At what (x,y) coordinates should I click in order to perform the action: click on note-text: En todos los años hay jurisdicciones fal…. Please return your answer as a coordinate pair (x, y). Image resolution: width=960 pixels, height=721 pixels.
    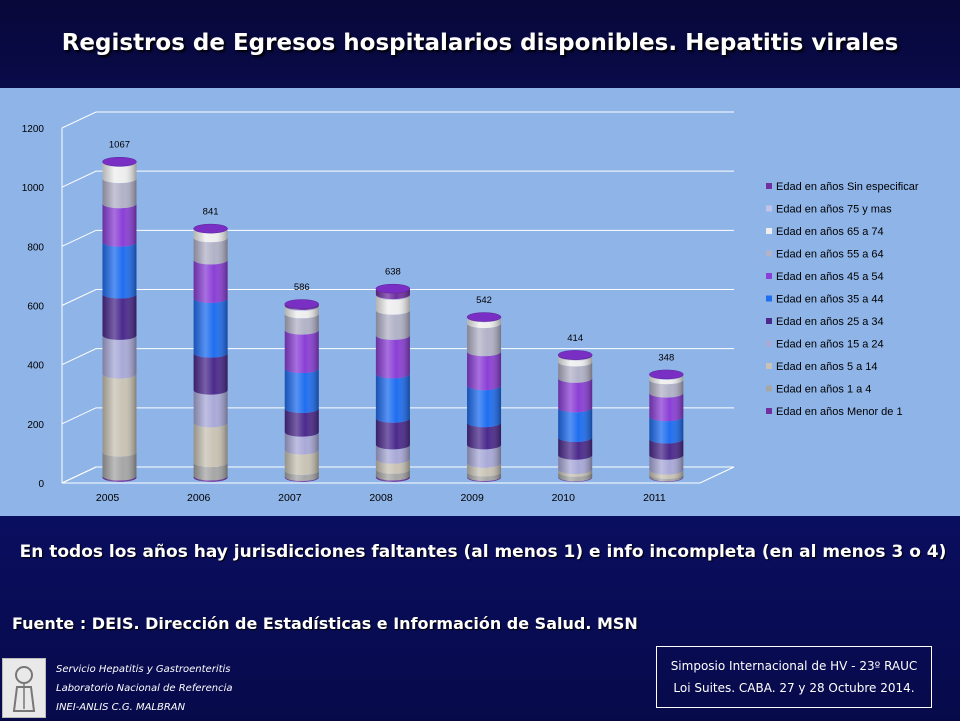
    Looking at the image, I should click on (483, 552).